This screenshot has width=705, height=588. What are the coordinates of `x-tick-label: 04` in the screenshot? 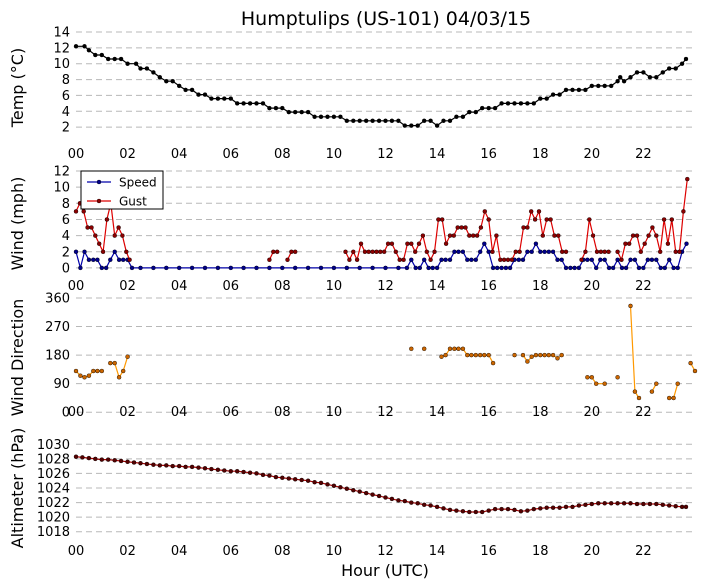 It's located at (179, 154).